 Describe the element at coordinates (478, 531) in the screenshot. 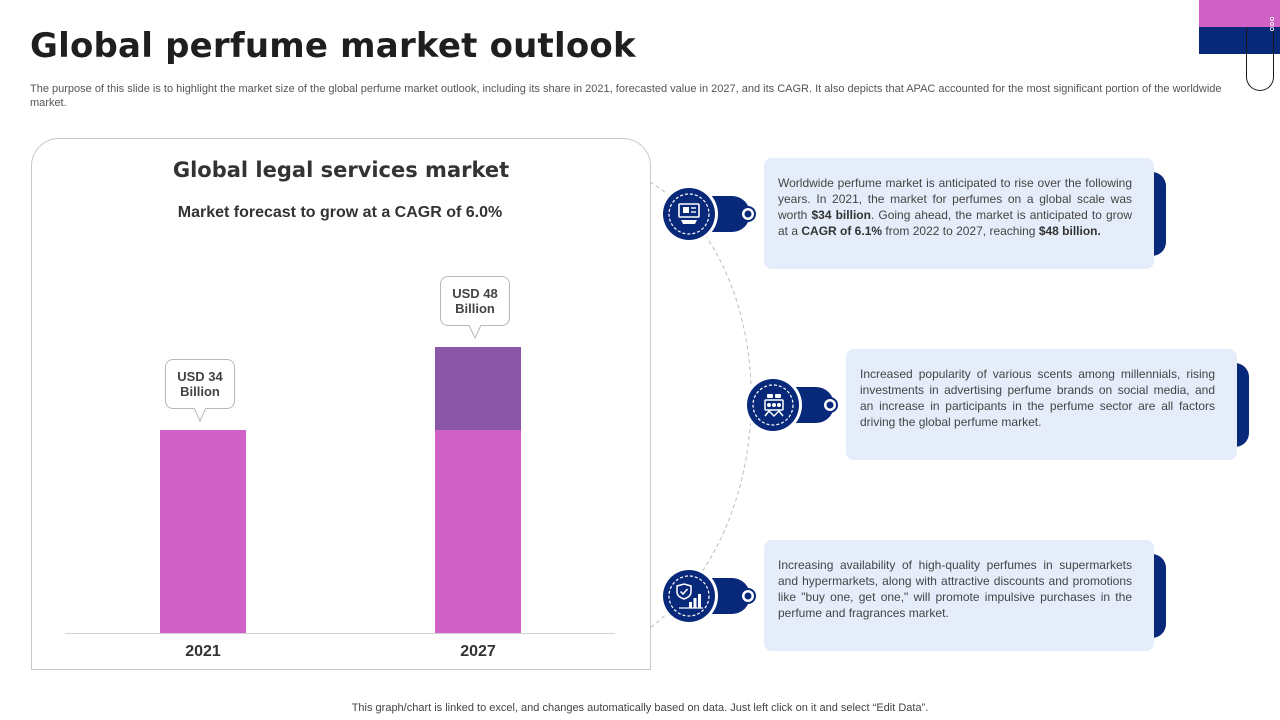

I see `bar-2027-base` at that location.